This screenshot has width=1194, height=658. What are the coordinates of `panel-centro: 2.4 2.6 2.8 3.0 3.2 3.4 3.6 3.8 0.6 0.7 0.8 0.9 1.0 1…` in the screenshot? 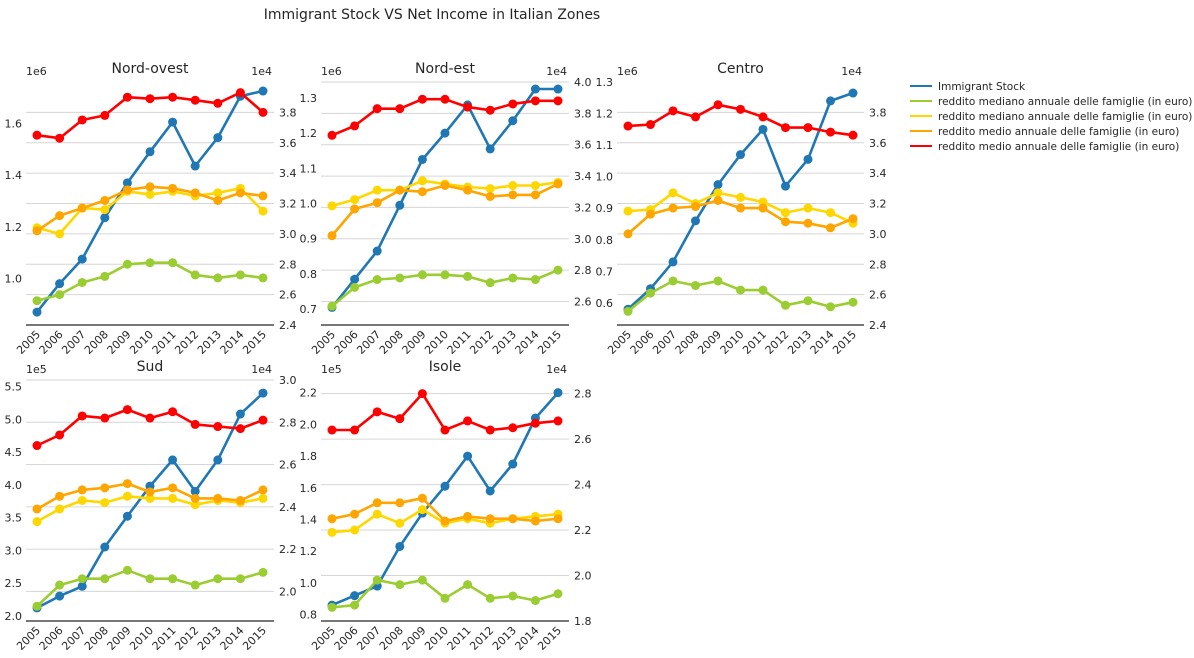 It's located at (741, 209).